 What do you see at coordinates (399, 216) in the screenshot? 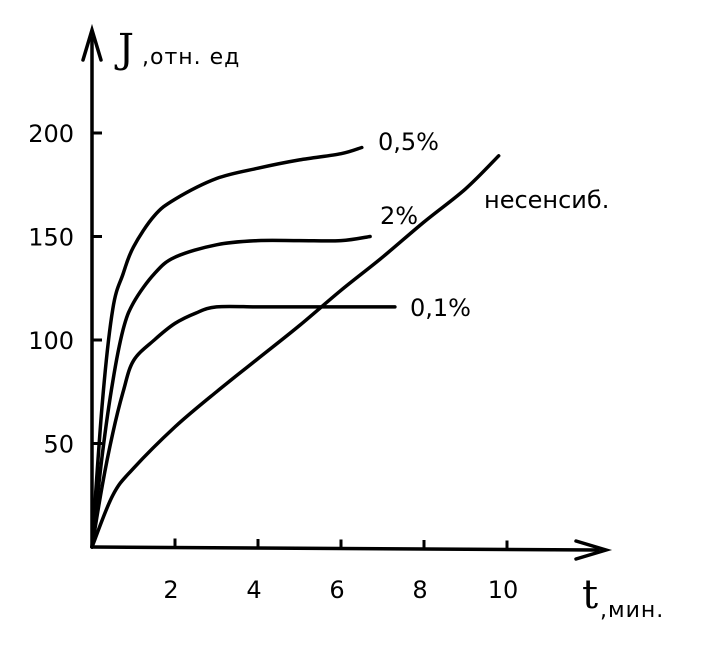
I see `series-label-2-percent: 2%` at bounding box center [399, 216].